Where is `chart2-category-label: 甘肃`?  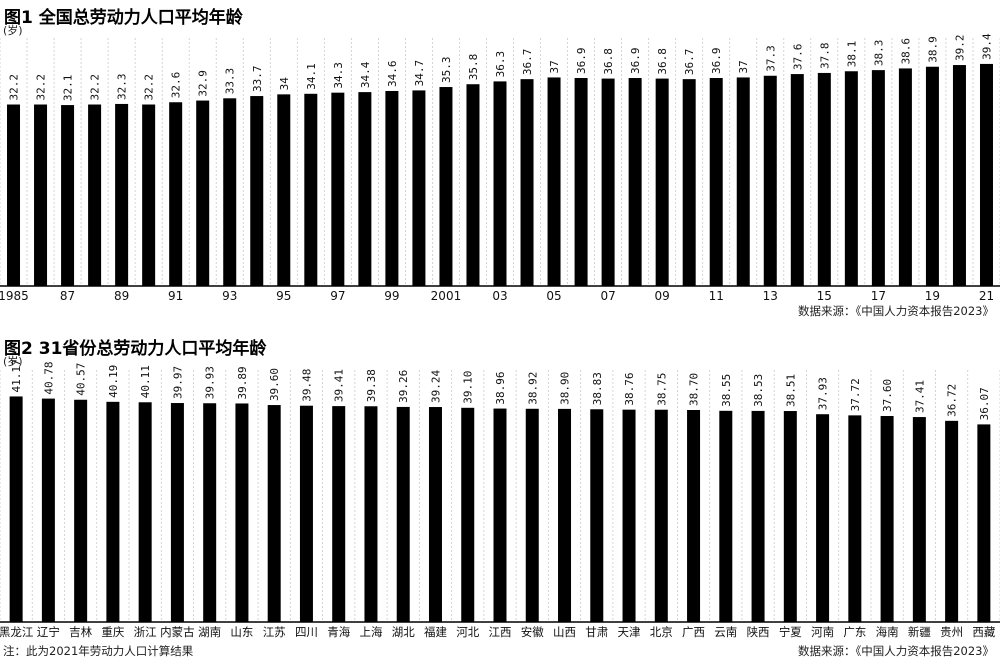 chart2-category-label: 甘肃 is located at coordinates (596, 632).